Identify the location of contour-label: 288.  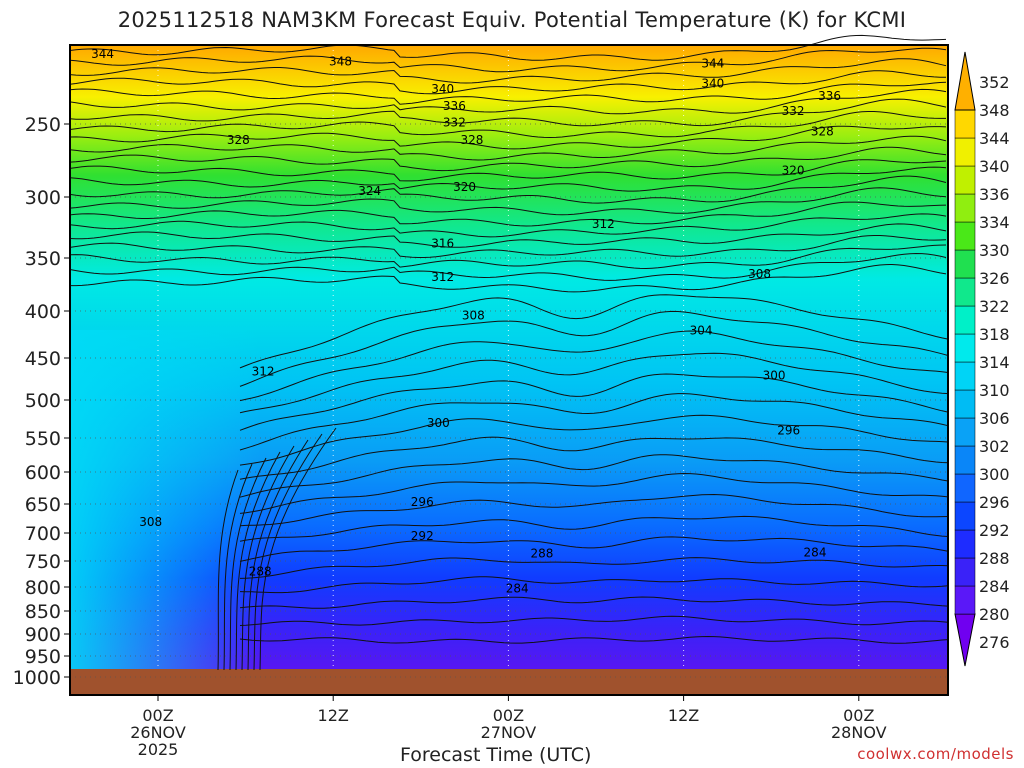
(260, 571).